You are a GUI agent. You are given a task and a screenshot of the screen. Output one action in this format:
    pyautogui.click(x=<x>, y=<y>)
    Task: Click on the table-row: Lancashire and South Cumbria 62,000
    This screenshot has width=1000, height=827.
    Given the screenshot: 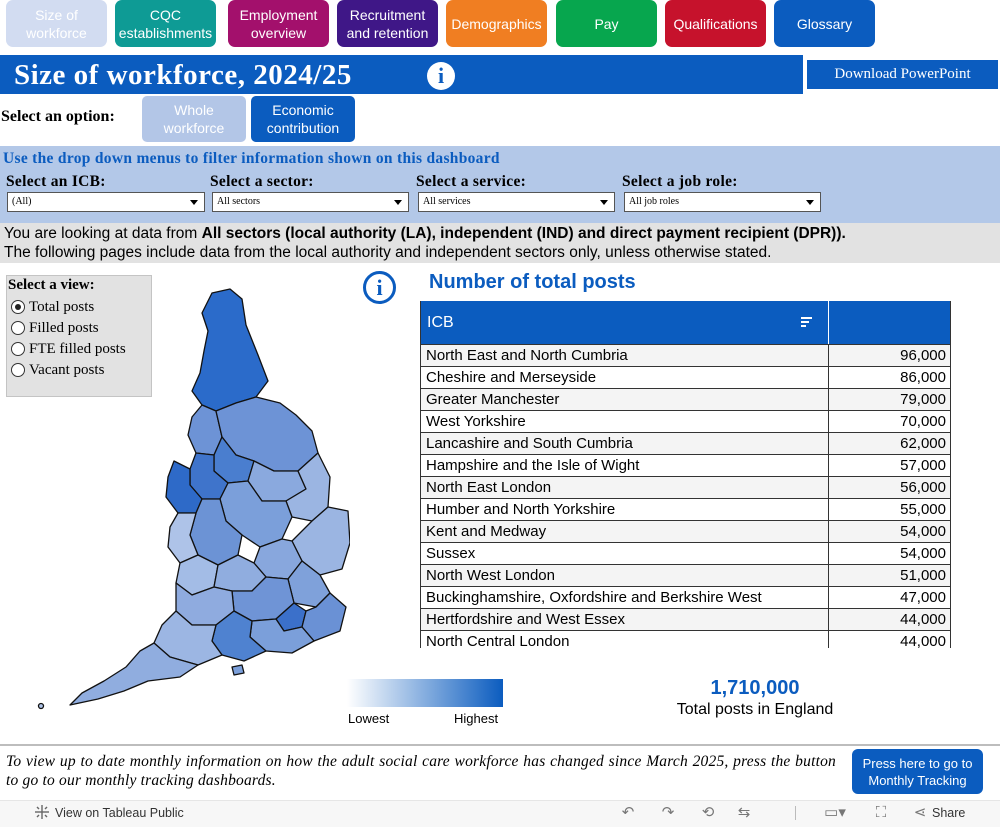 What is the action you would take?
    pyautogui.click(x=686, y=444)
    